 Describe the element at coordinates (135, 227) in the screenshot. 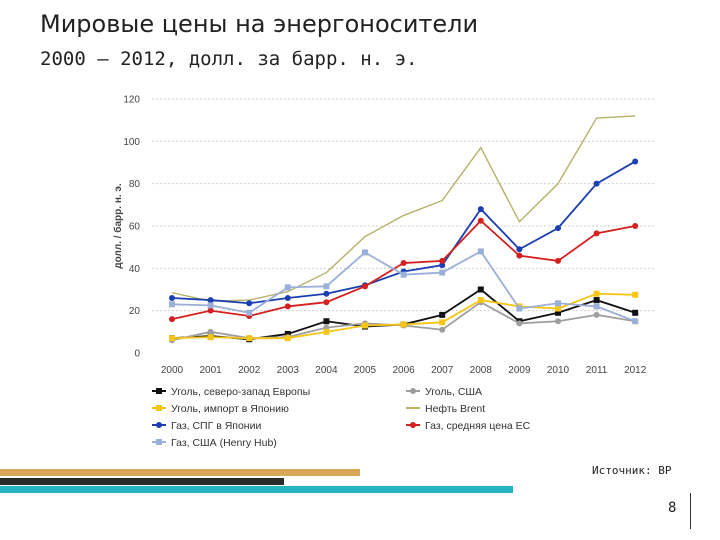

I see `y-tick-label: 60` at that location.